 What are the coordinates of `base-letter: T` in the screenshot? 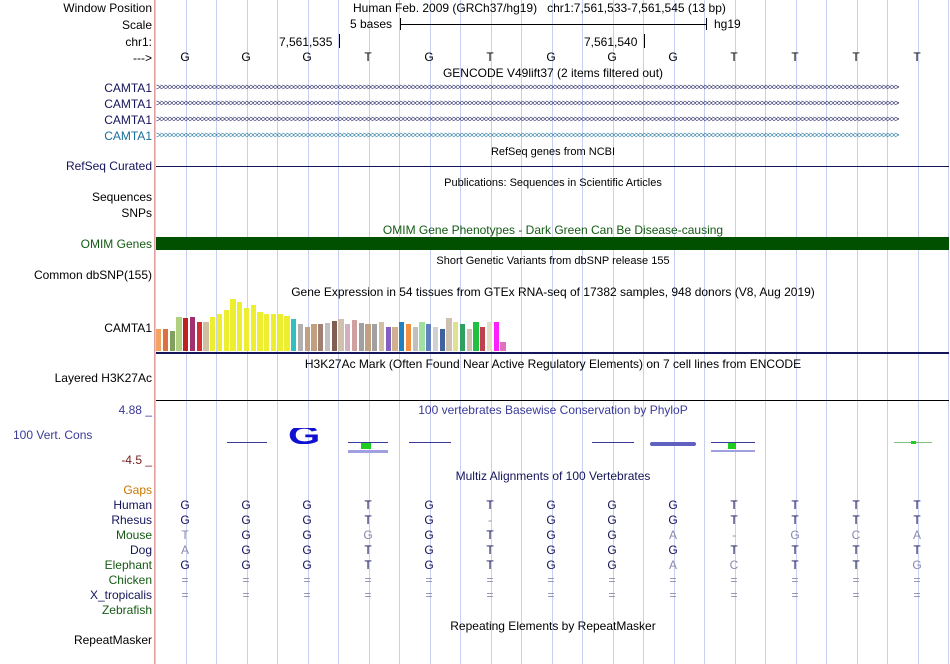 It's located at (368, 57).